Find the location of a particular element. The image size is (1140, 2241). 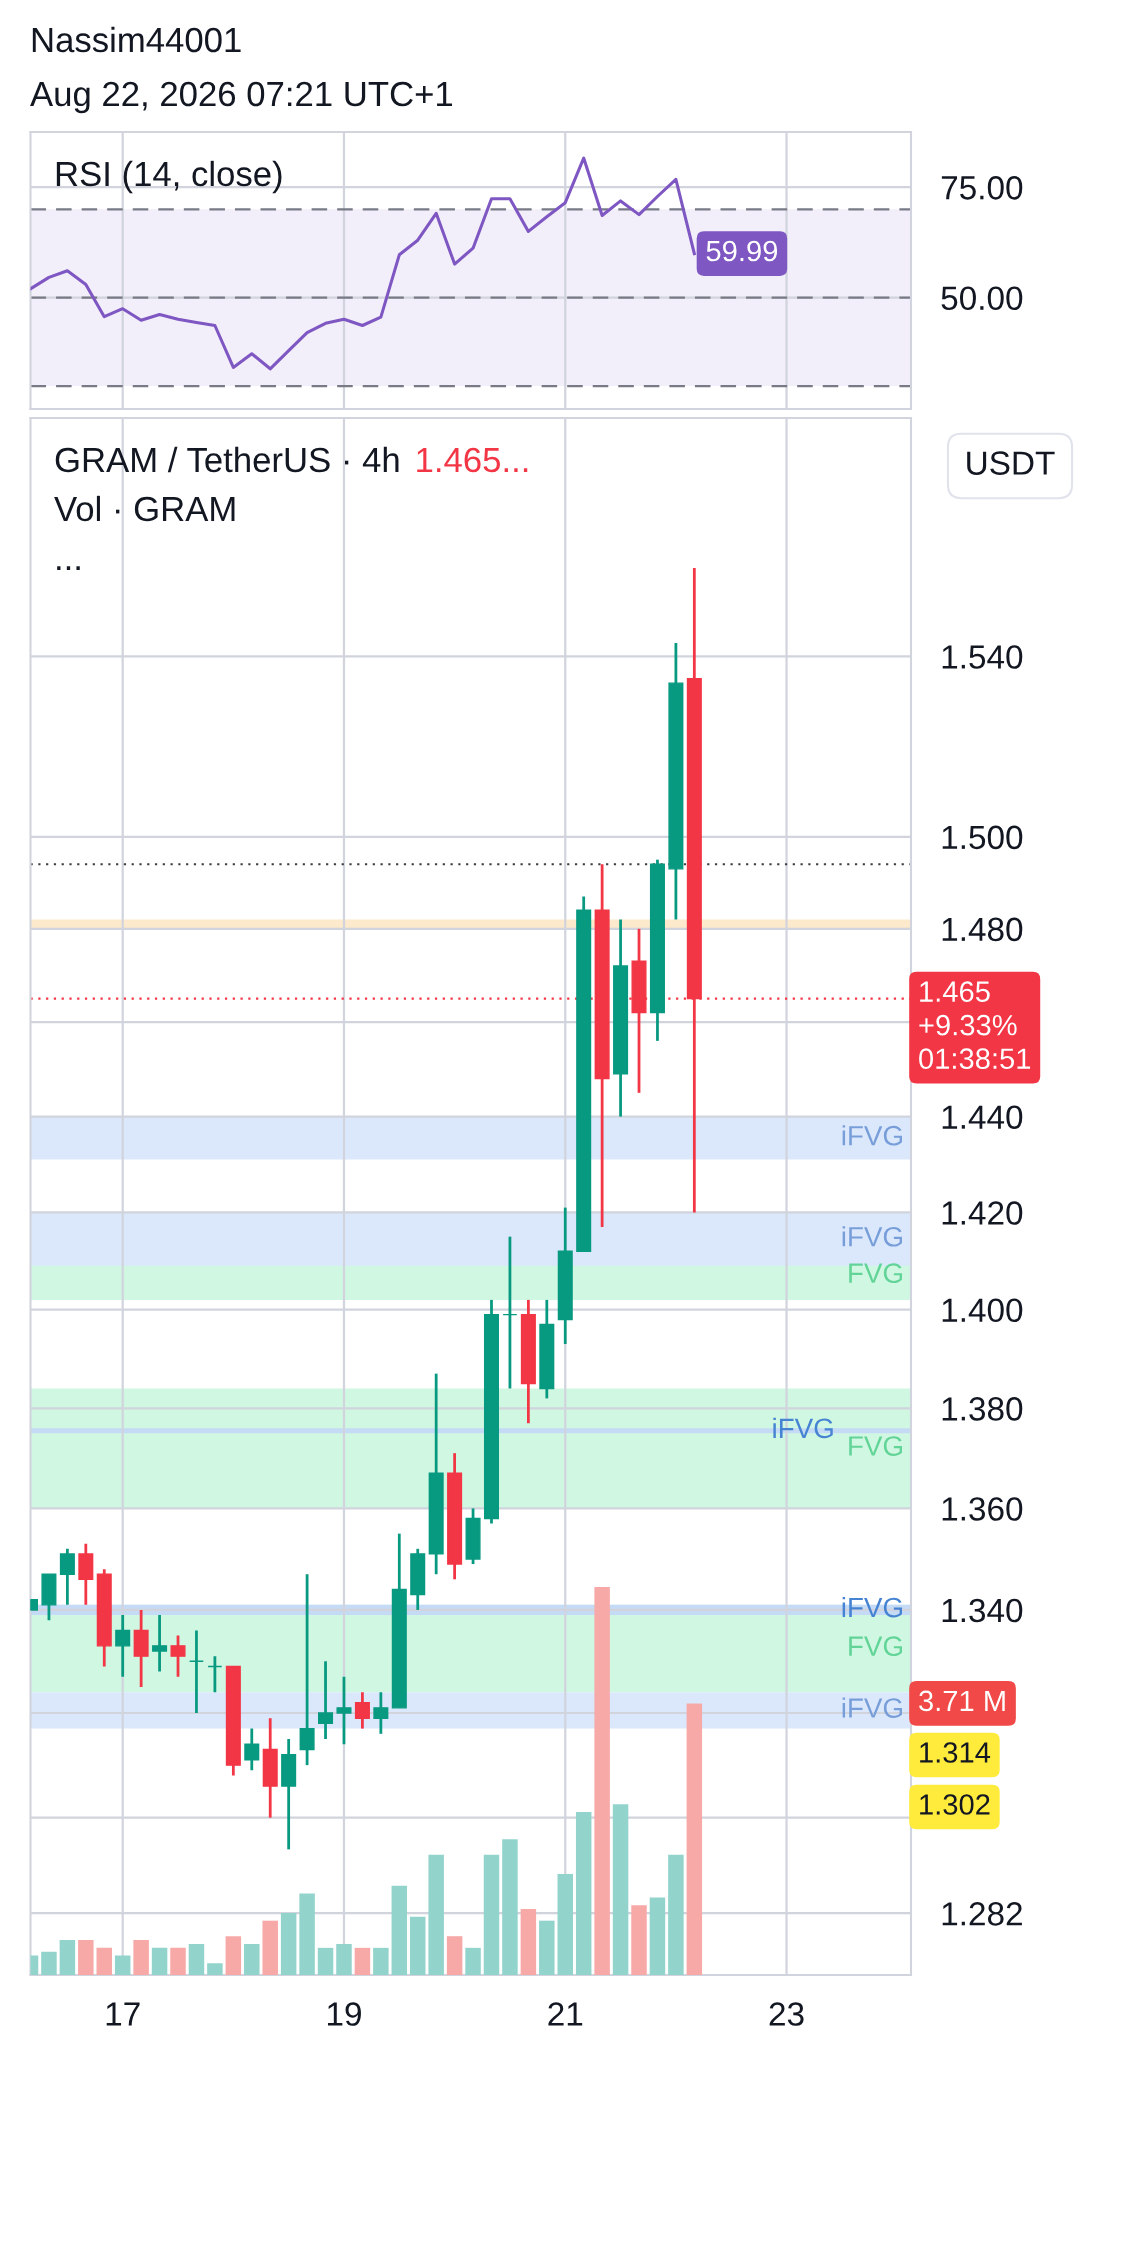

y-axis-title: USDT is located at coordinates (1011, 463).